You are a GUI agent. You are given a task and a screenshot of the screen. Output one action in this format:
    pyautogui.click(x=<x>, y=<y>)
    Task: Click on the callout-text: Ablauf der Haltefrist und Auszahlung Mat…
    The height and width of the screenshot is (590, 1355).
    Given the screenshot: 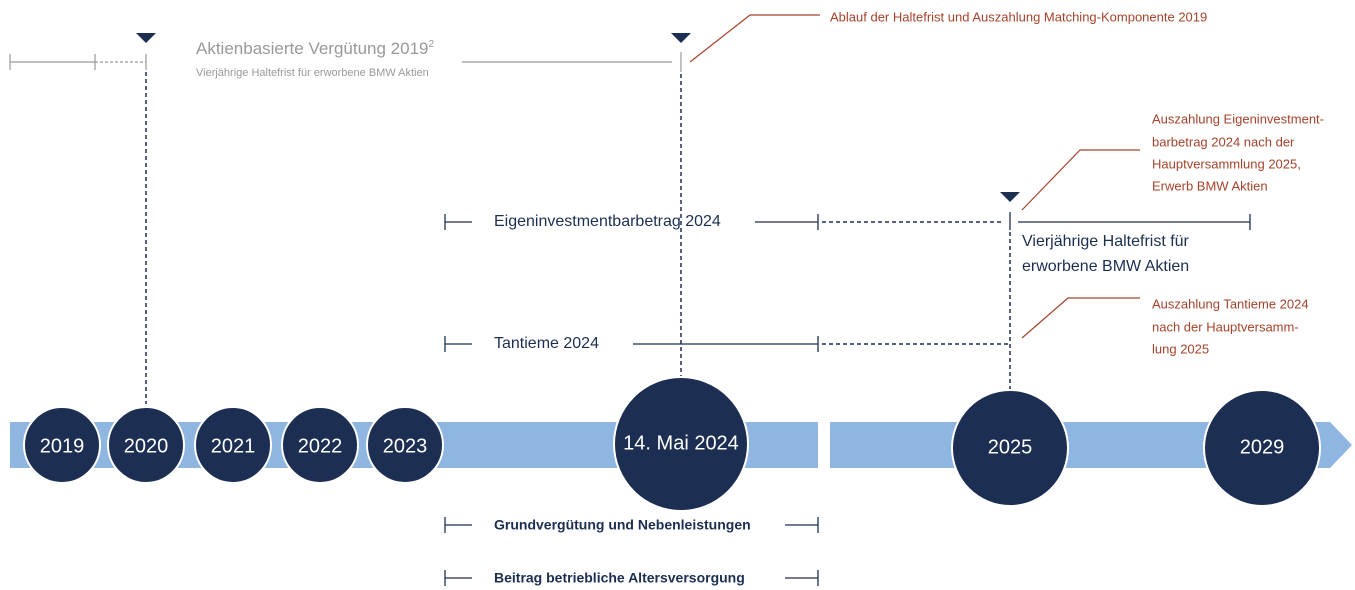 What is the action you would take?
    pyautogui.click(x=1018, y=16)
    